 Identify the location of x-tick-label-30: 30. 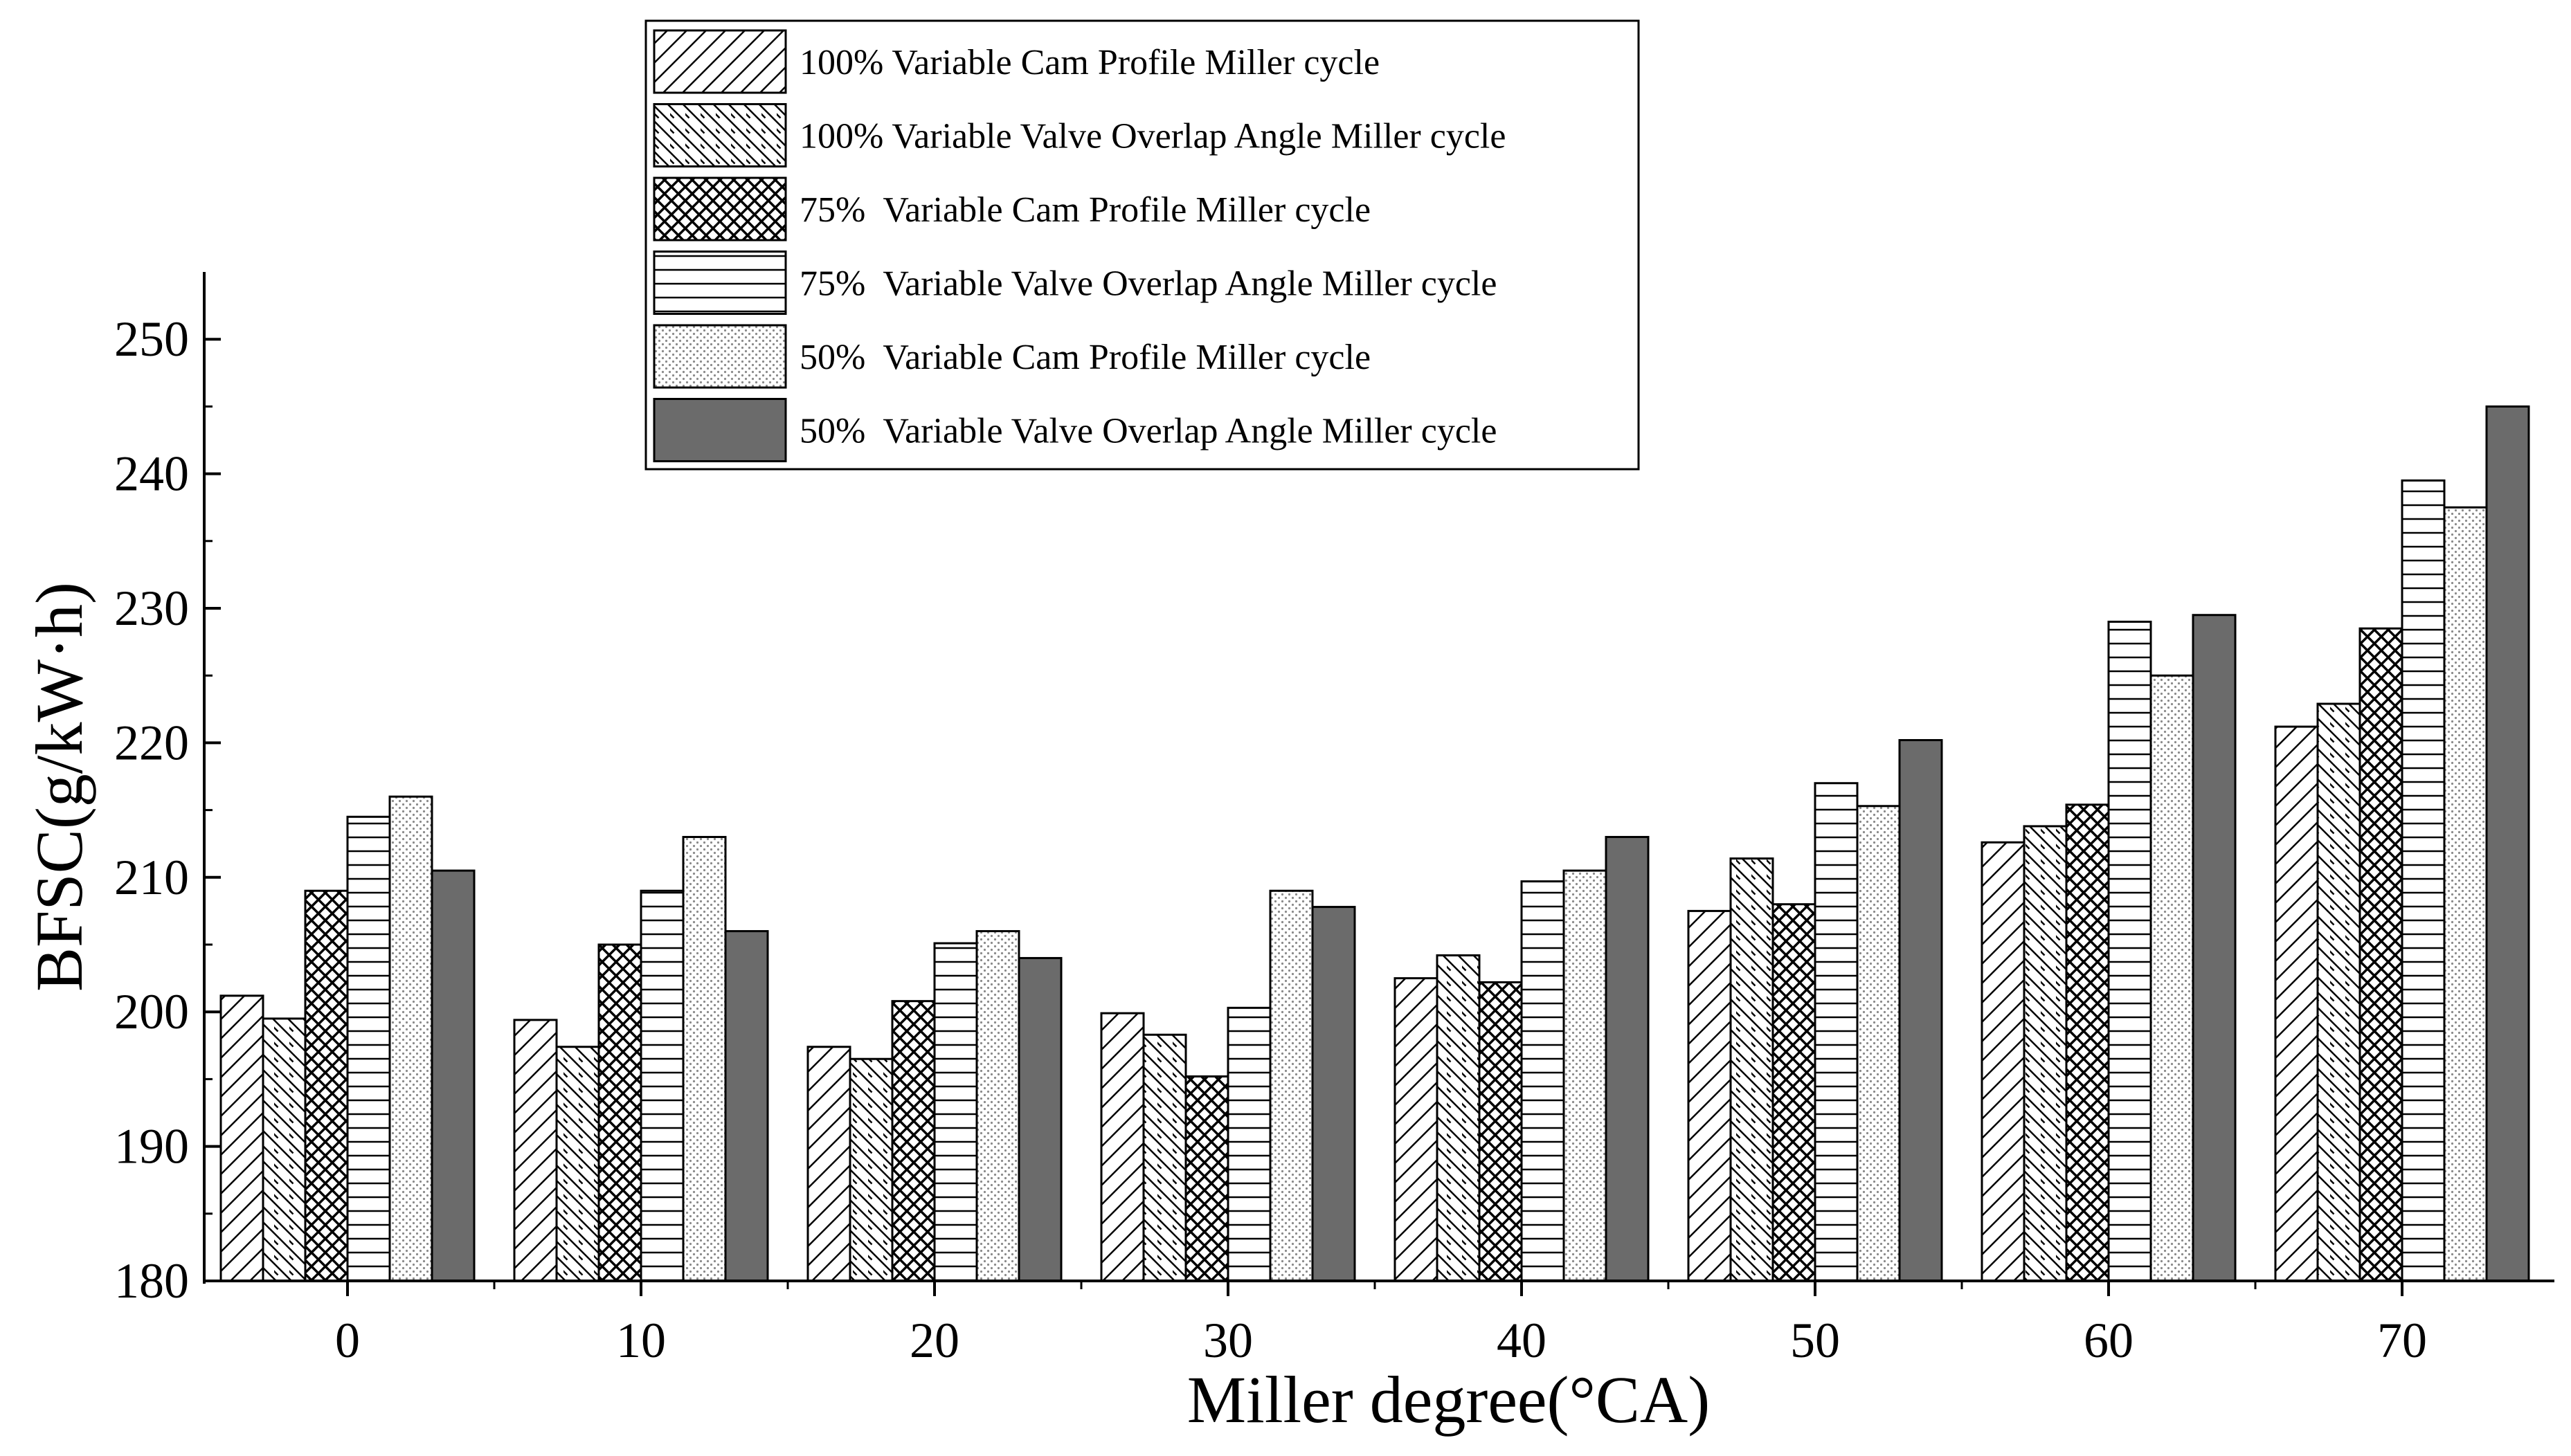
(1228, 1340).